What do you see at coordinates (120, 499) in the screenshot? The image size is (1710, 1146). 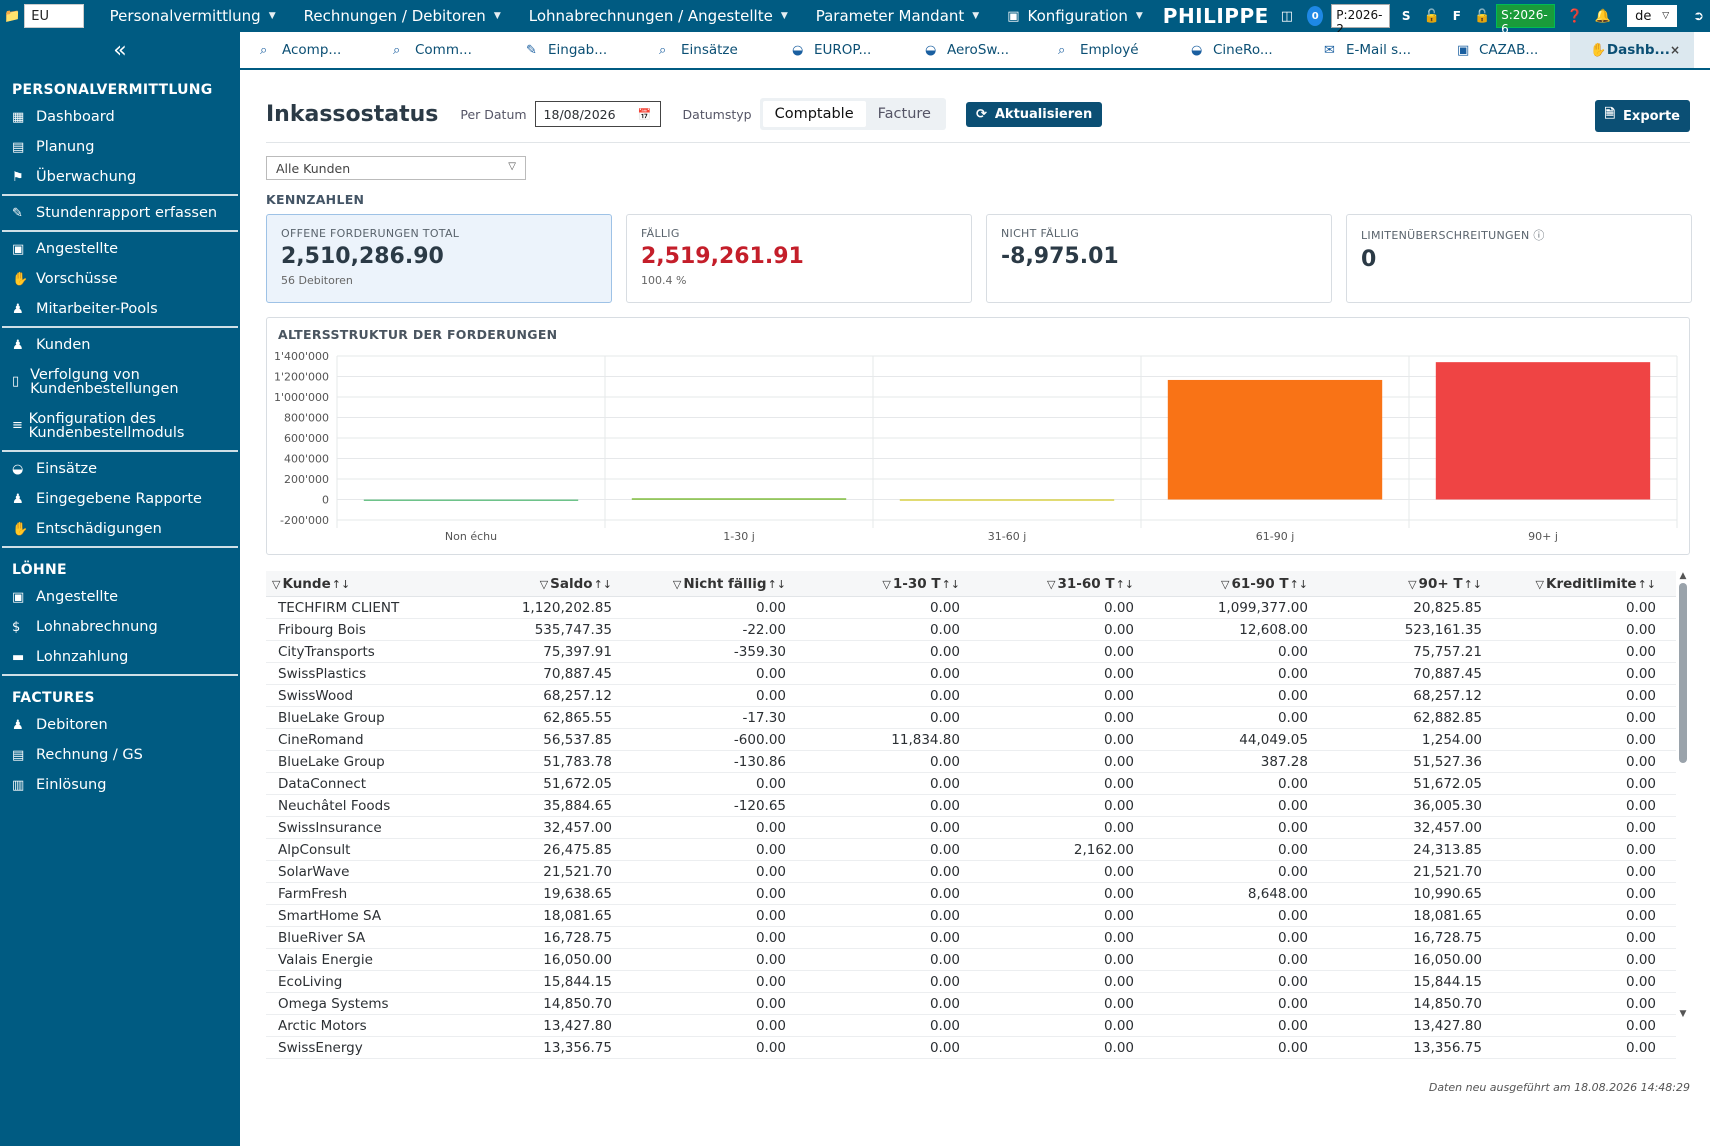 I see `sidebar-item: ♟ Eingegebene Rapporte` at bounding box center [120, 499].